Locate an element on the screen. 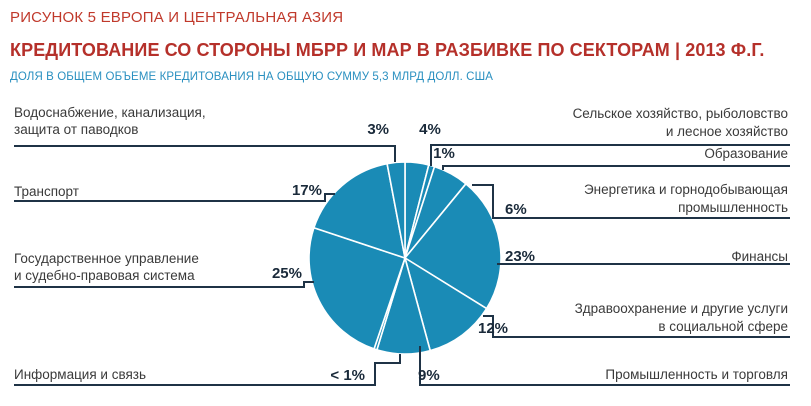  category-label-education: Образование is located at coordinates (746, 153).